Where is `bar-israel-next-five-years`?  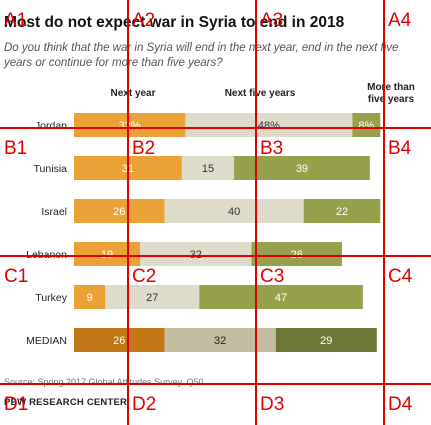 bar-israel-next-five-years is located at coordinates (234, 211).